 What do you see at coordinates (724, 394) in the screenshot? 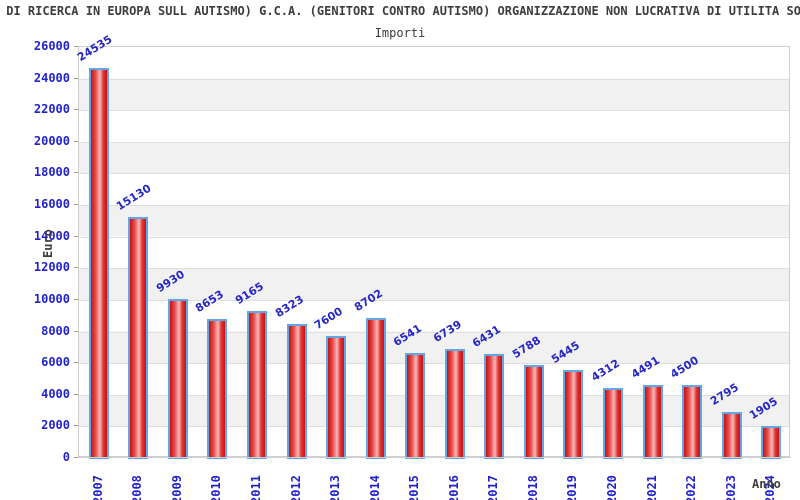
I see `bar-value-label: 2795` at bounding box center [724, 394].